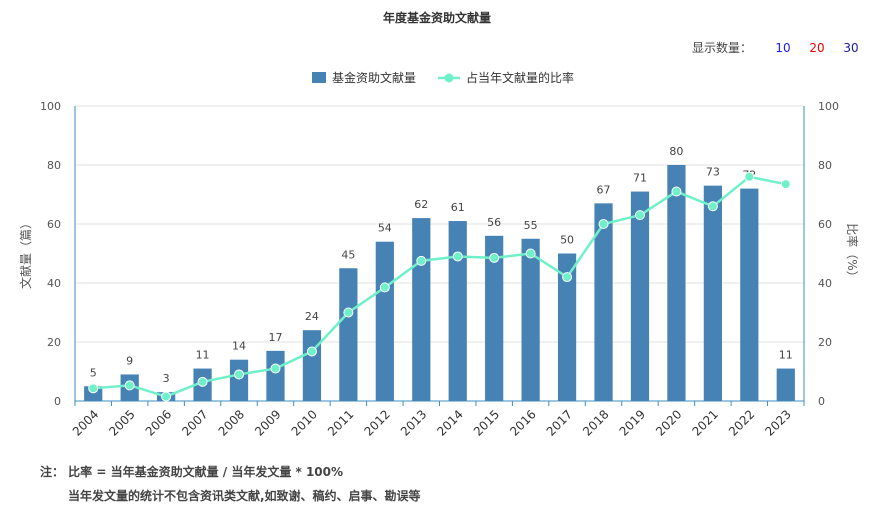 This screenshot has height=509, width=874. Describe the element at coordinates (520, 77) in the screenshot. I see `legend-line-label: 占当年文献量的比率` at that location.